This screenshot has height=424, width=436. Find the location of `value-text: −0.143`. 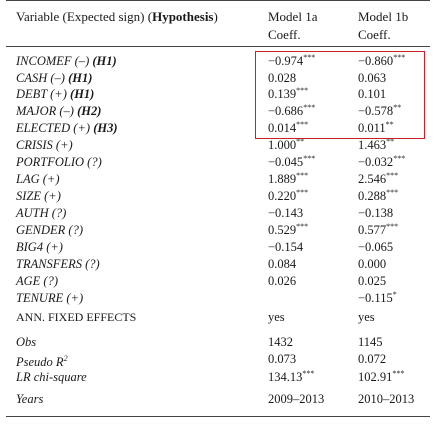

value-text: −0.143 is located at coordinates (286, 213).